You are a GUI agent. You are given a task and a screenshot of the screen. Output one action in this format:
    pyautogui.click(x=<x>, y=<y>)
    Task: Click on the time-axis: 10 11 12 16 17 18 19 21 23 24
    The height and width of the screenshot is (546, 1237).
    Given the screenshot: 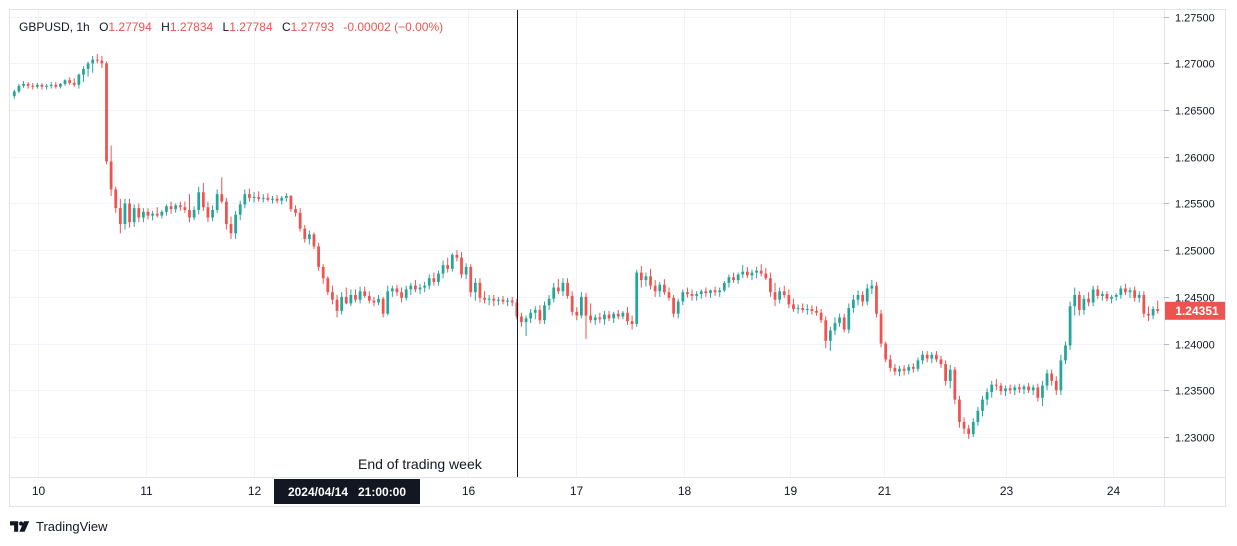 What is the action you would take?
    pyautogui.click(x=576, y=491)
    